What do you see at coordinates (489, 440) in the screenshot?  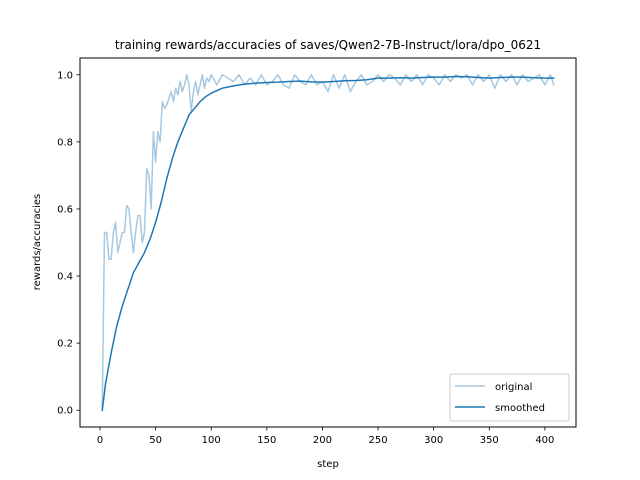 I see `x-tick-label: 350` at bounding box center [489, 440].